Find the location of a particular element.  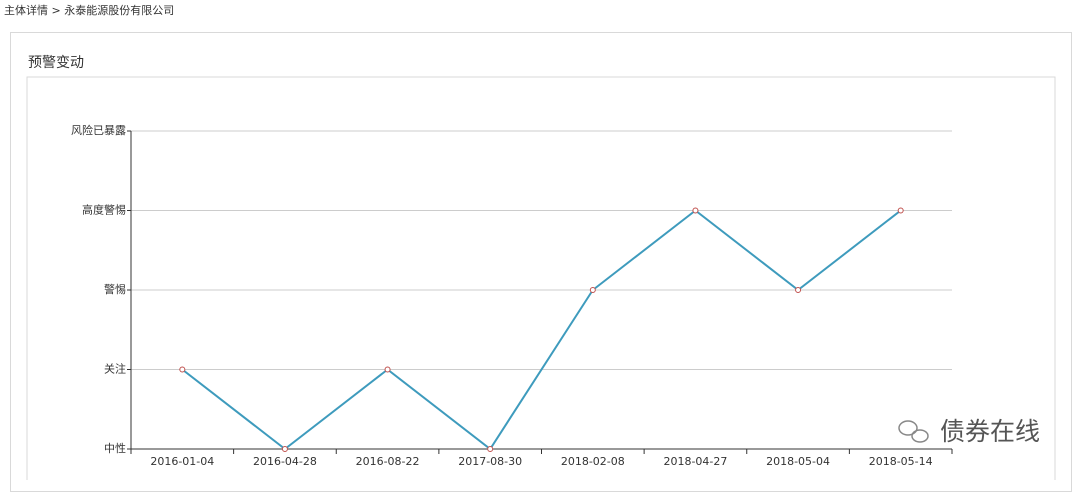

watermark-icon is located at coordinates (913, 431).